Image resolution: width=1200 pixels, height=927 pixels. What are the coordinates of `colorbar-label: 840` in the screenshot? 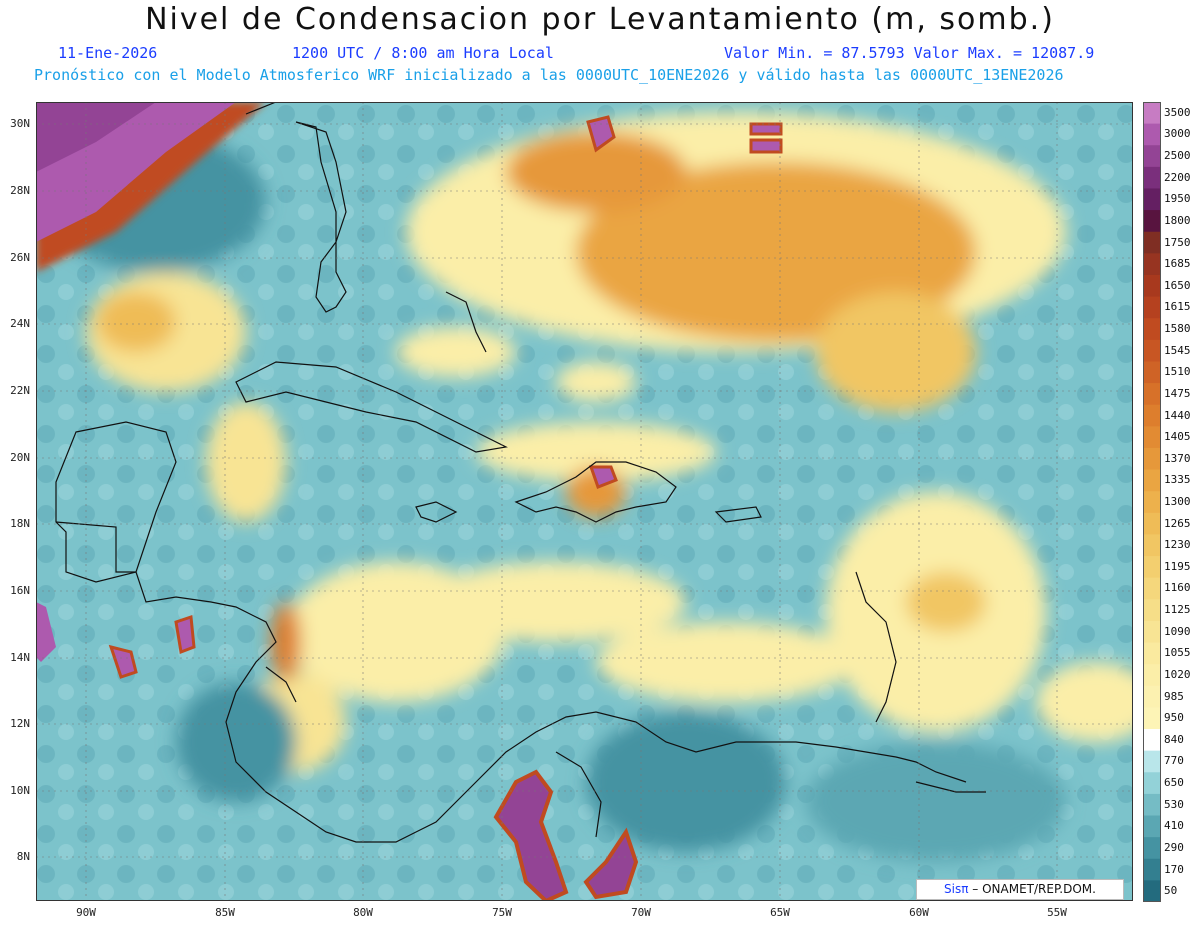 It's located at (1174, 739).